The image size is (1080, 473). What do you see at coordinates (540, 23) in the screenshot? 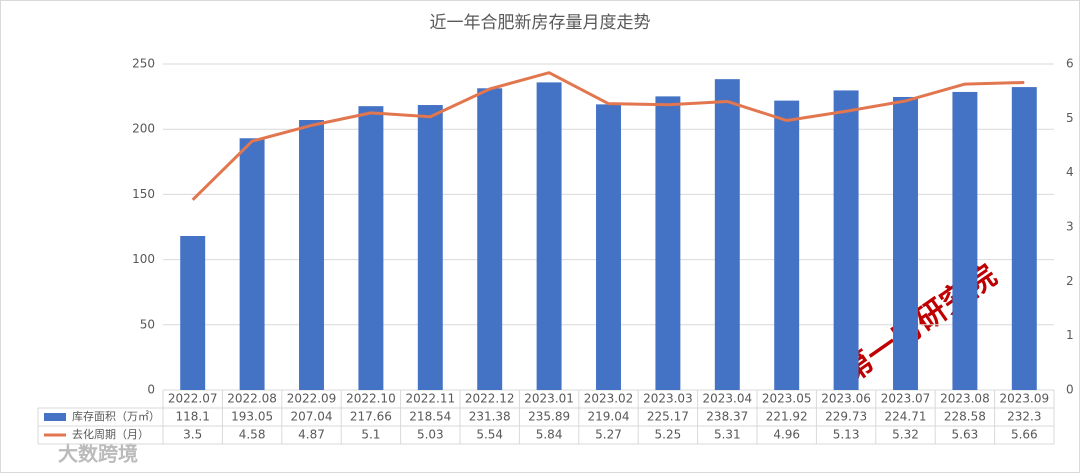
I see `chart-title: 近一年合肥新房存量月度走势` at bounding box center [540, 23].